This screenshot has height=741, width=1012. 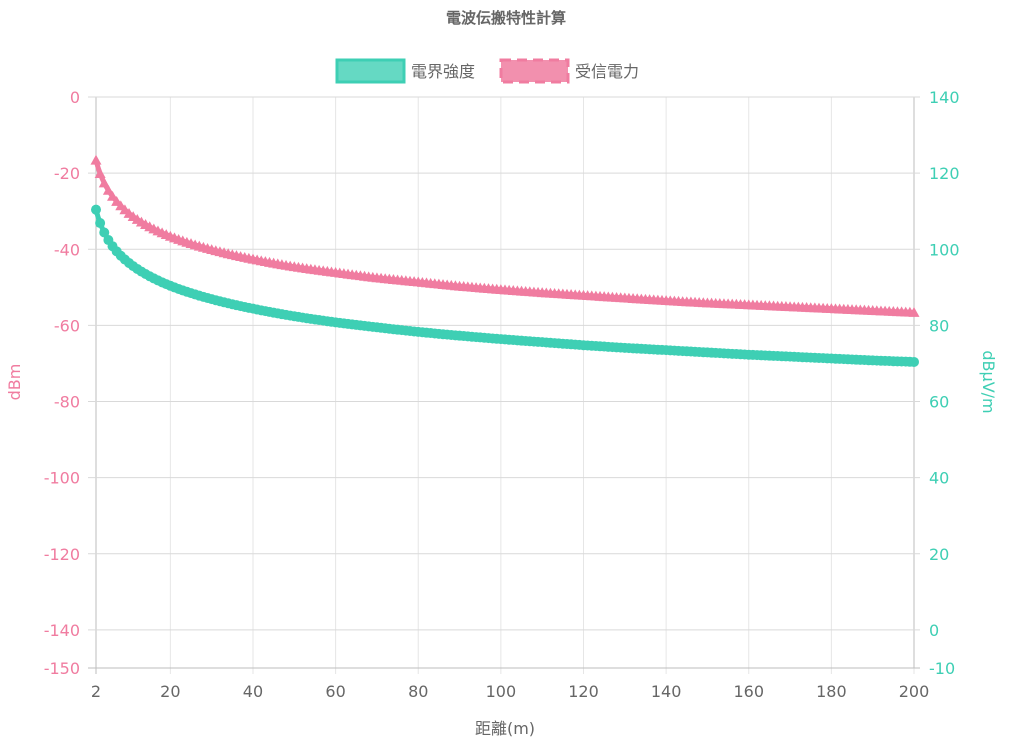 I want to click on y-left-tick-label: -140, so click(x=62, y=630).